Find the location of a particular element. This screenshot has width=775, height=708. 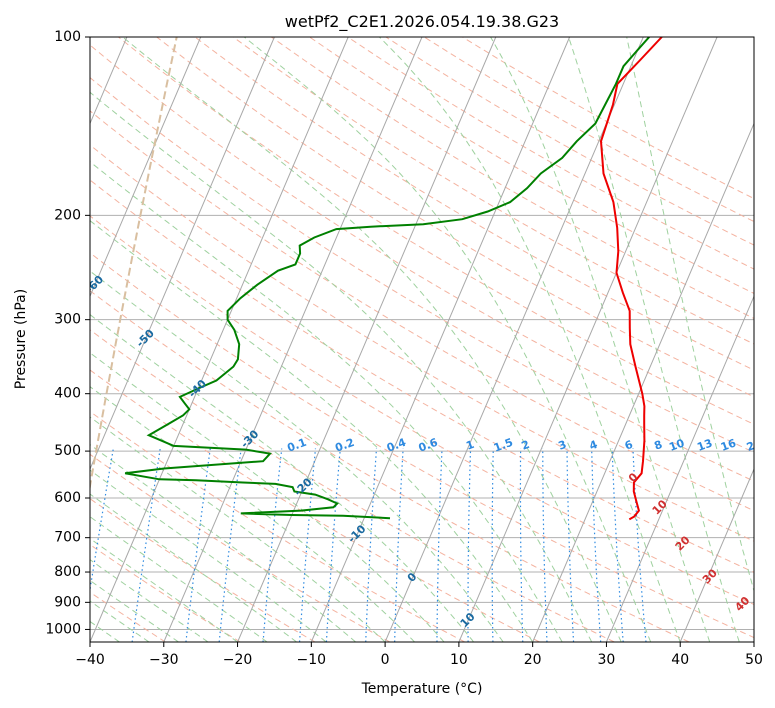

x-tick-label: 40 is located at coordinates (680, 660).